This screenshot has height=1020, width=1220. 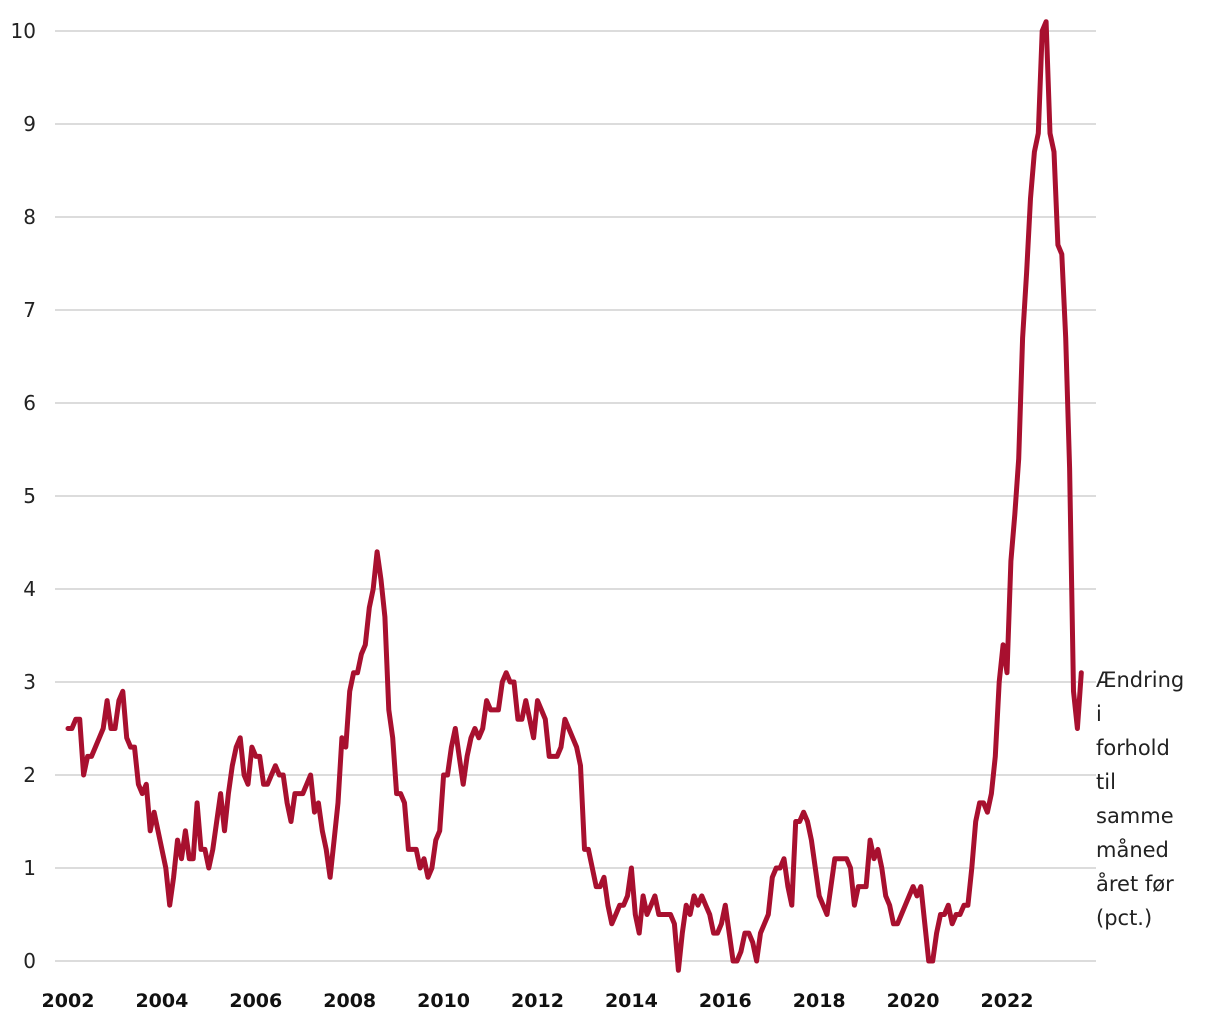 I want to click on x-tick-label: 2010, so click(x=443, y=1001).